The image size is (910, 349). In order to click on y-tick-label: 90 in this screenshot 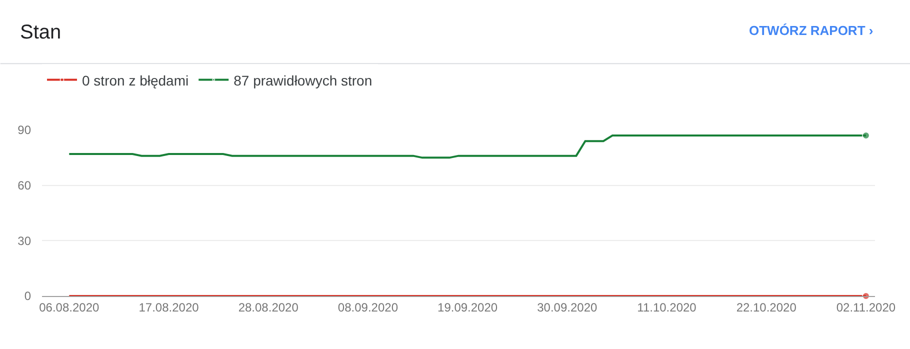, I will do `click(25, 130)`.